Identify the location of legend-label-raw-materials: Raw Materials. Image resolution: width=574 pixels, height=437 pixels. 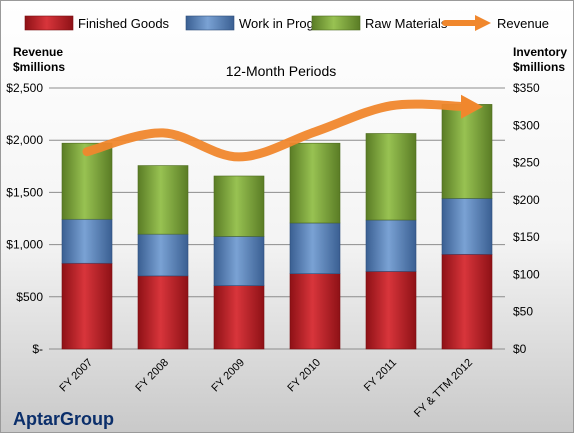
(406, 23).